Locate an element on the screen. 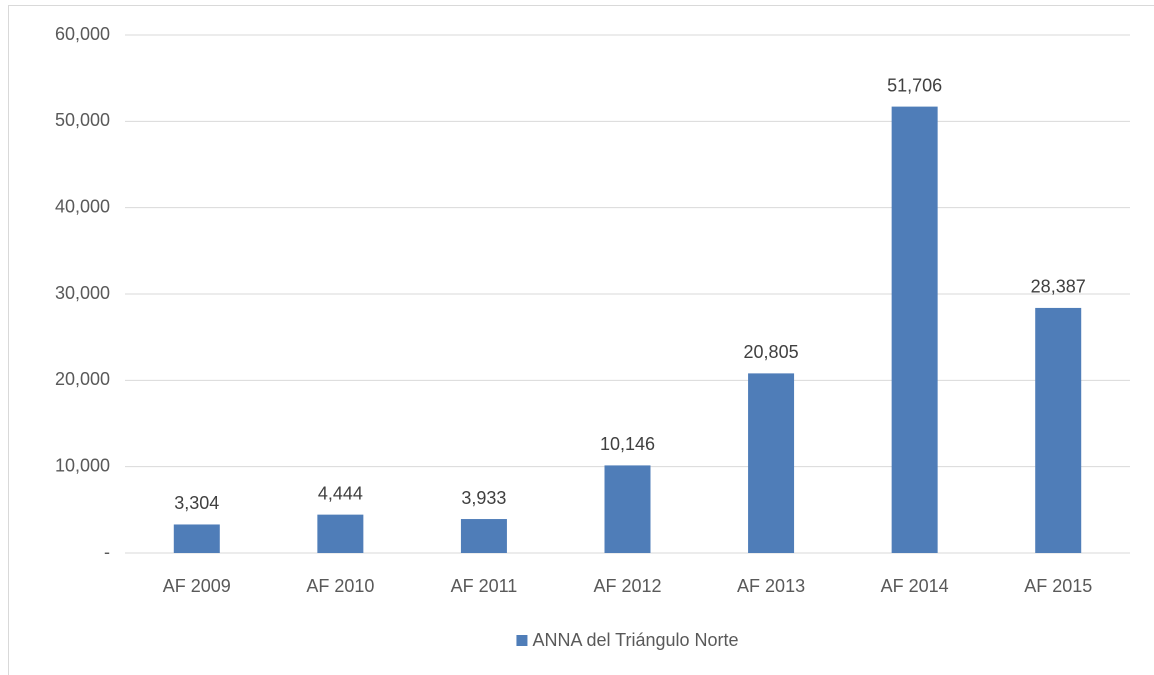  x-tick-label: AF 2013 is located at coordinates (771, 586).